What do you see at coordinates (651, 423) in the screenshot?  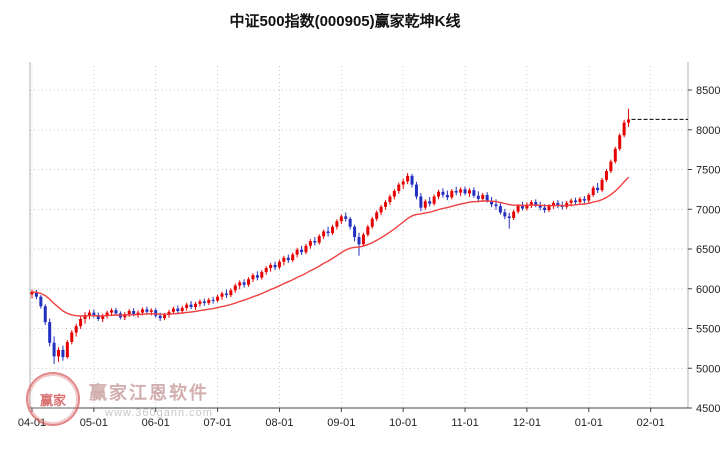 I see `svg-text: 02-01` at bounding box center [651, 423].